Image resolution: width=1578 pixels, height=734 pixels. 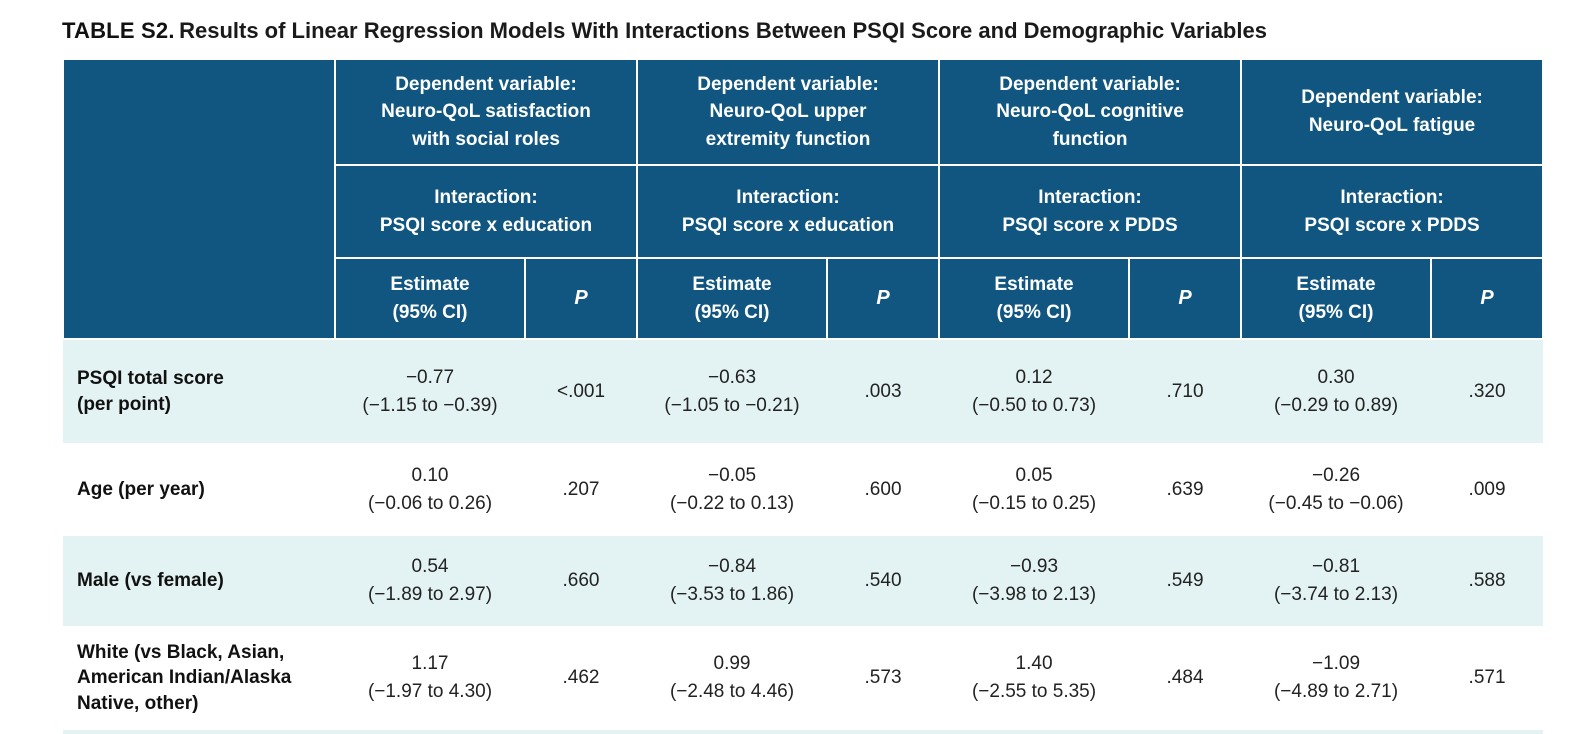 What do you see at coordinates (430, 405) in the screenshot?
I see `confidence-interval: (−1.15 to −0.39)` at bounding box center [430, 405].